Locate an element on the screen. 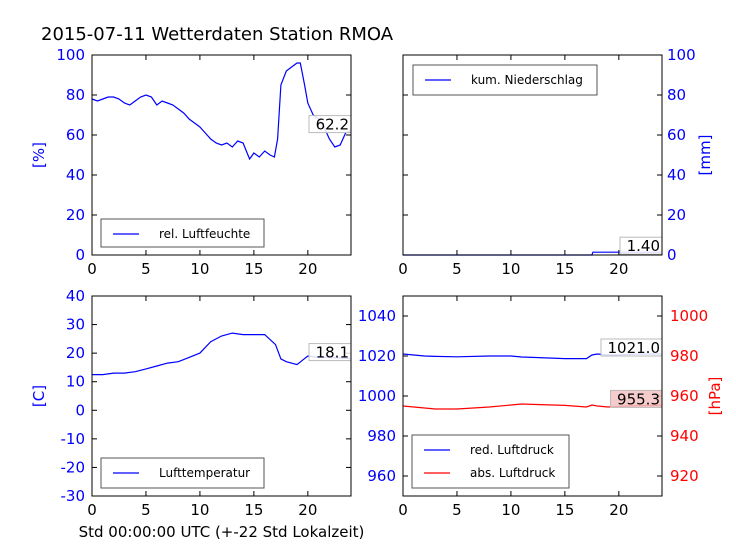  y-right-tick-label: 920 is located at coordinates (684, 476).